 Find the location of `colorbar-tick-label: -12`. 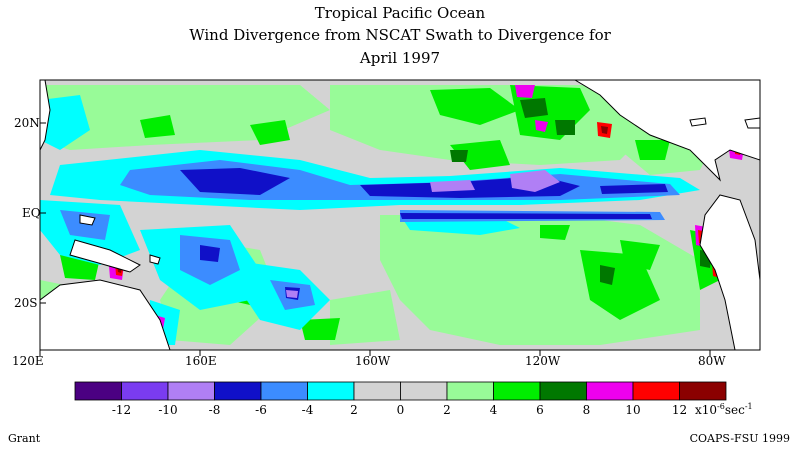

colorbar-tick-label: -12 is located at coordinates (121, 410).